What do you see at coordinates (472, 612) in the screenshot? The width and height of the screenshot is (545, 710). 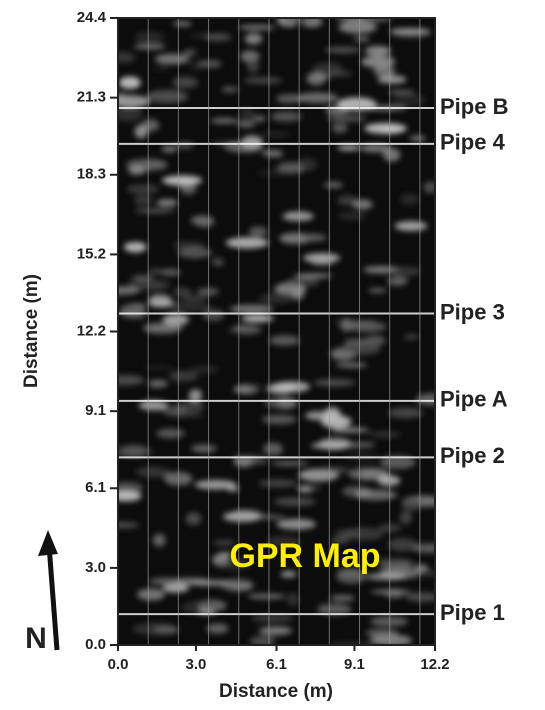 I see `pipe-label: Pipe 1` at bounding box center [472, 612].